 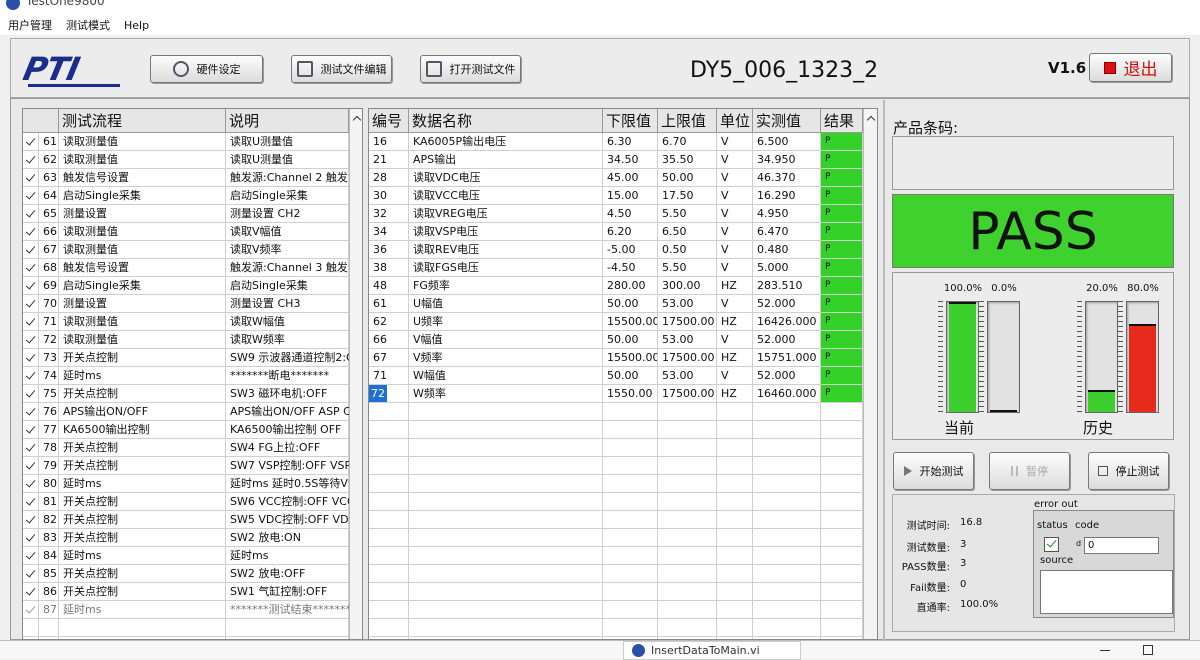 I want to click on file-name: DY5_006_1323_2, so click(x=784, y=70).